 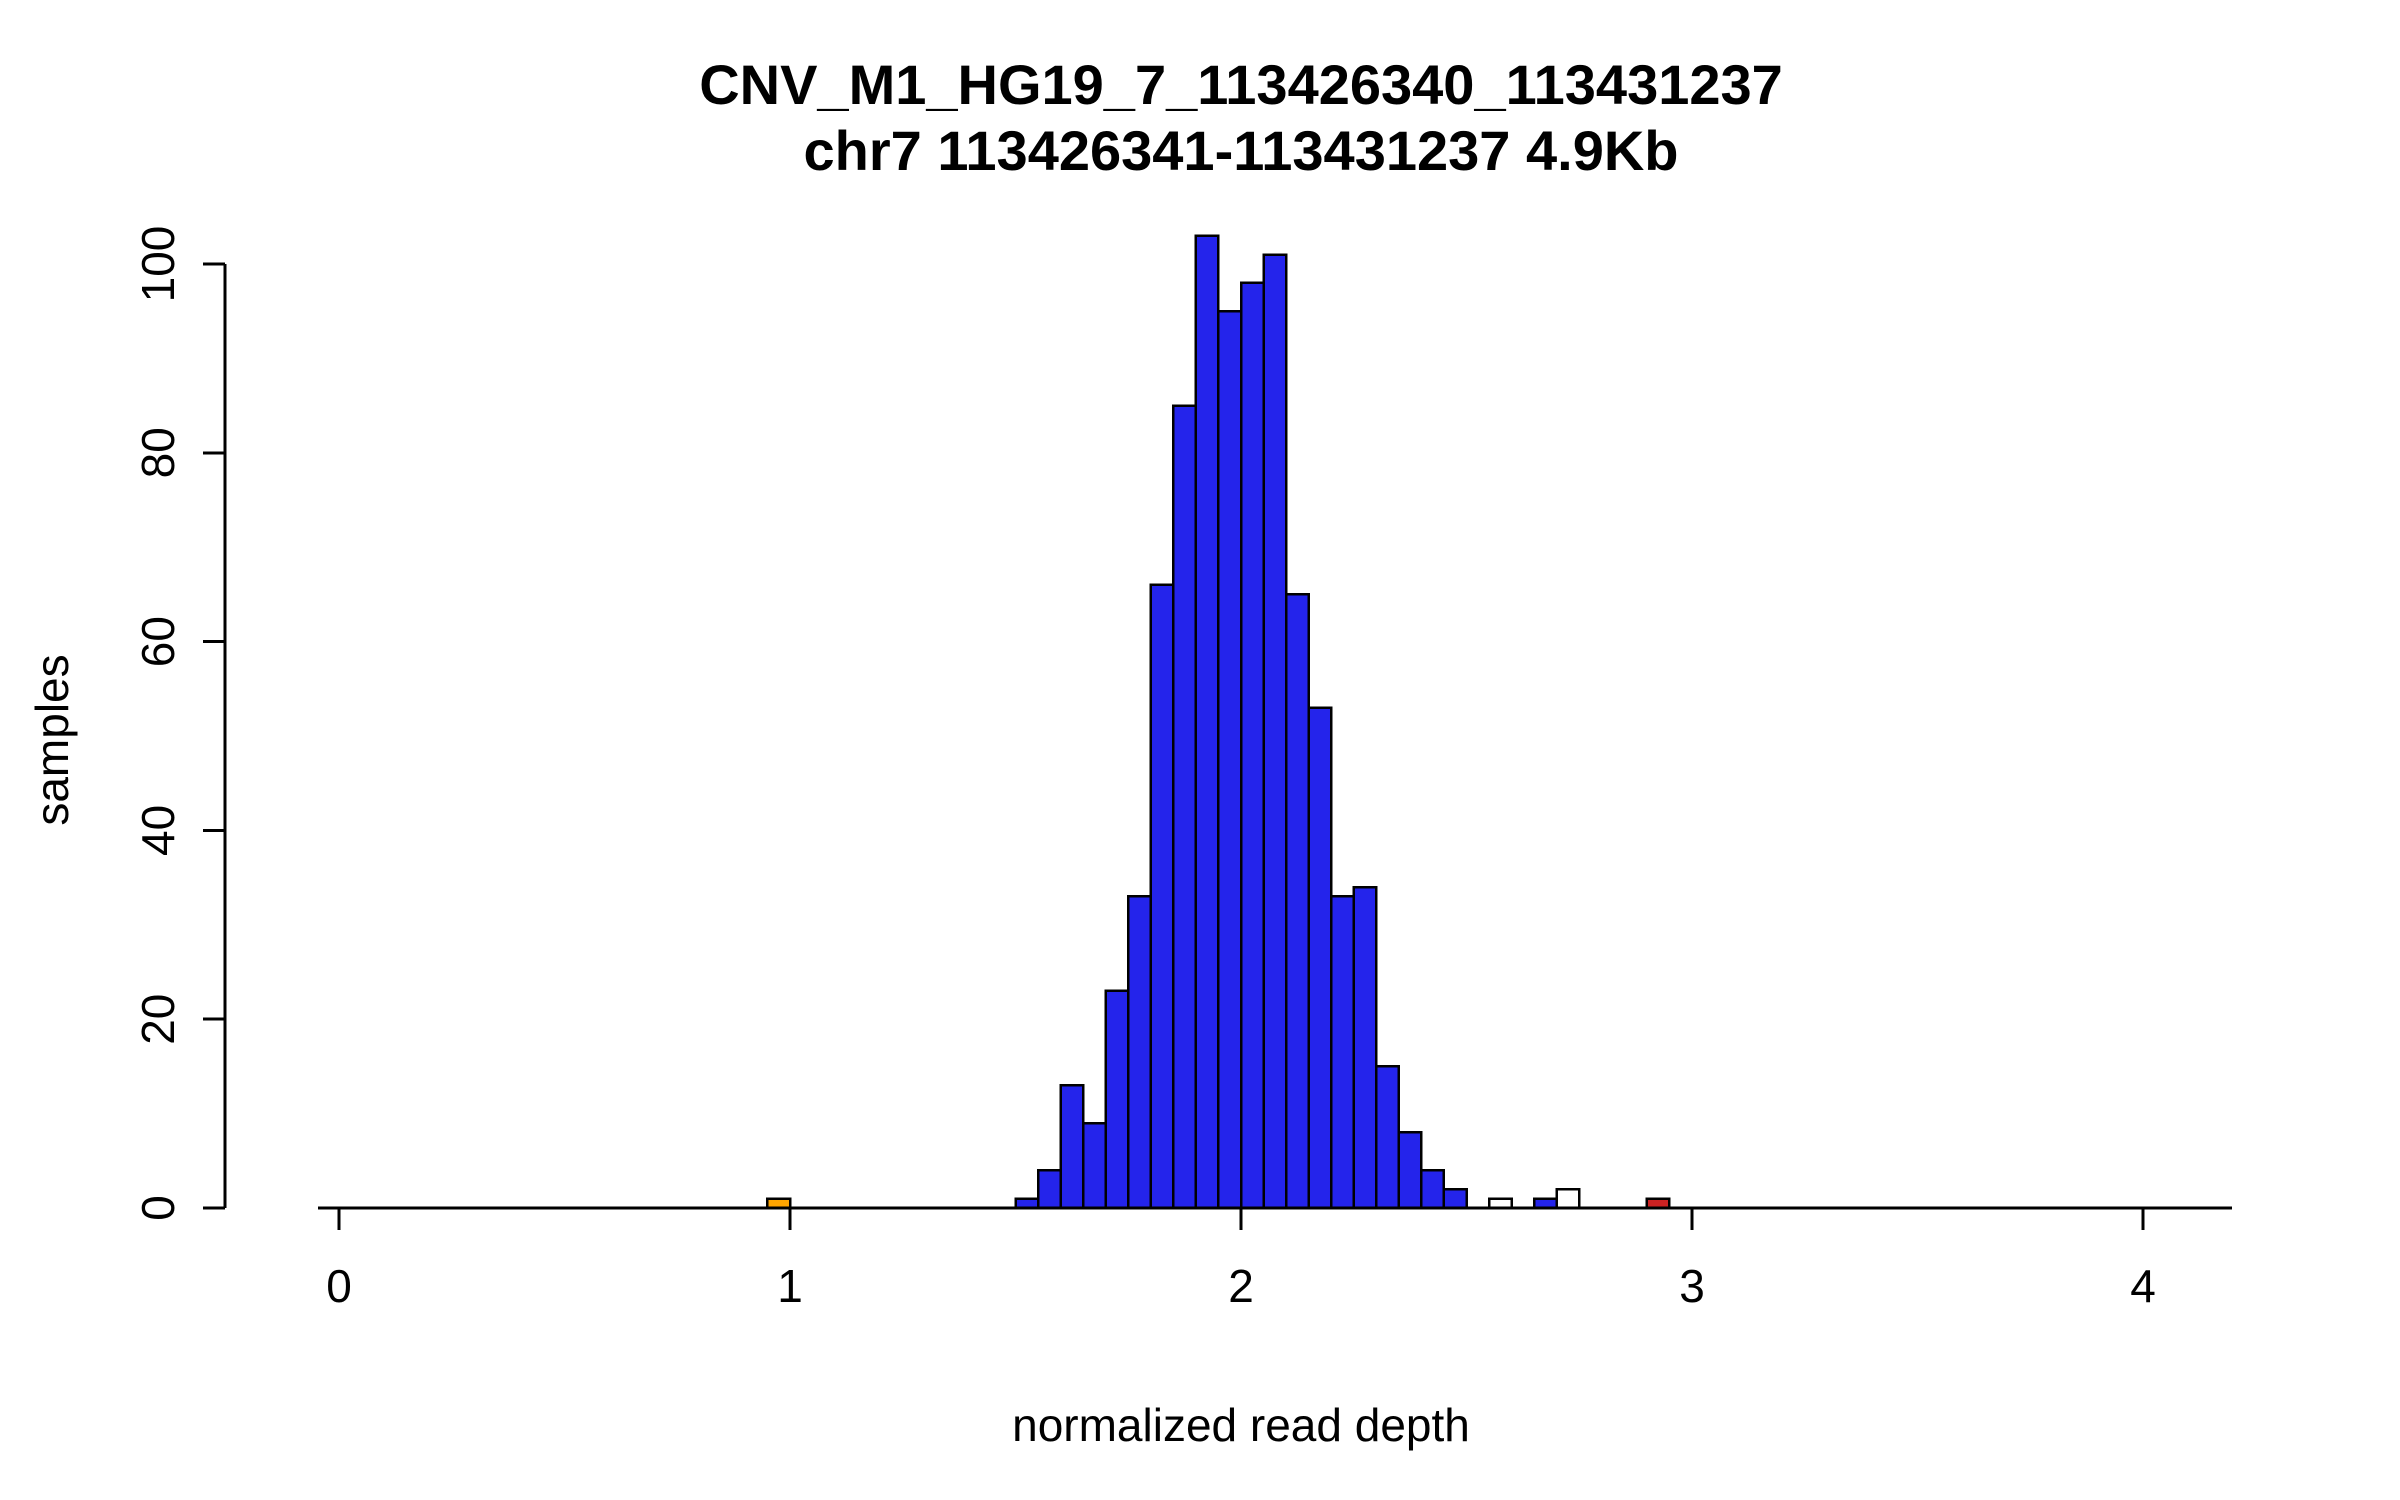 What do you see at coordinates (1241, 150) in the screenshot?
I see `chart-subtitle: chr7 113426341-113431237 4.9Kb` at bounding box center [1241, 150].